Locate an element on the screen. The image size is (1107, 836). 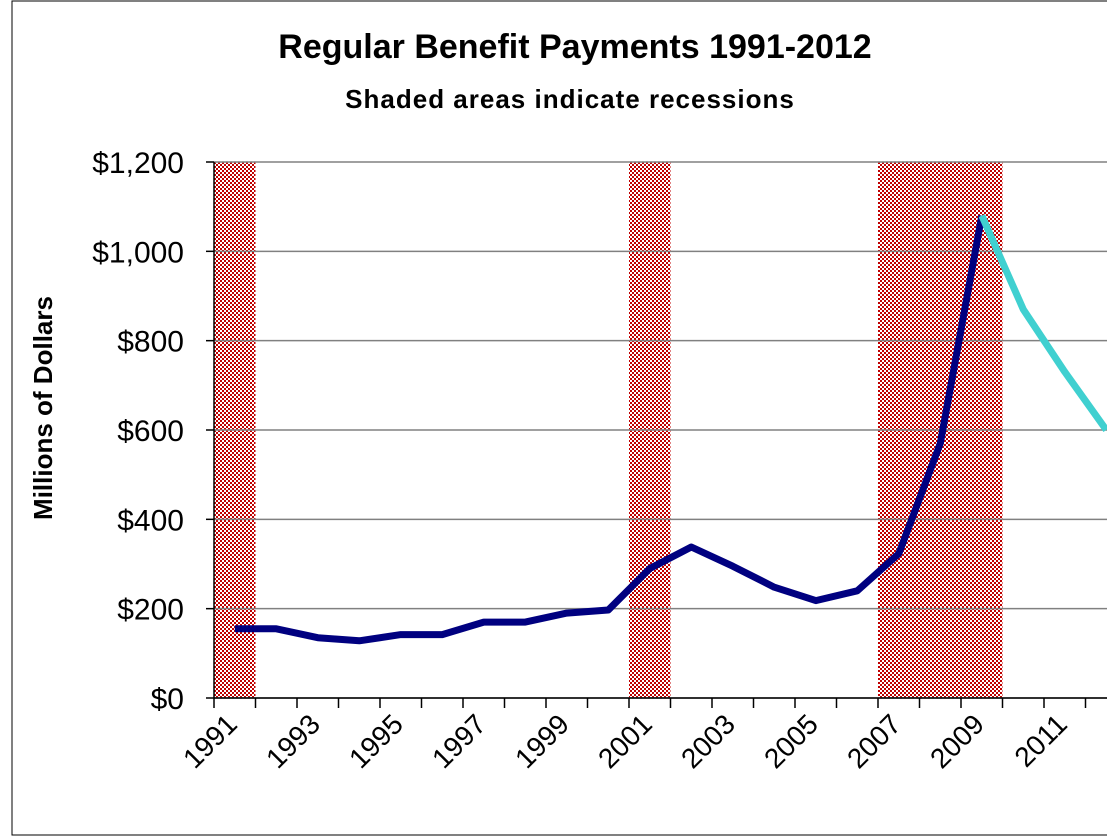
chart-subtitle: Shaded areas indicate recessions is located at coordinates (570, 99).